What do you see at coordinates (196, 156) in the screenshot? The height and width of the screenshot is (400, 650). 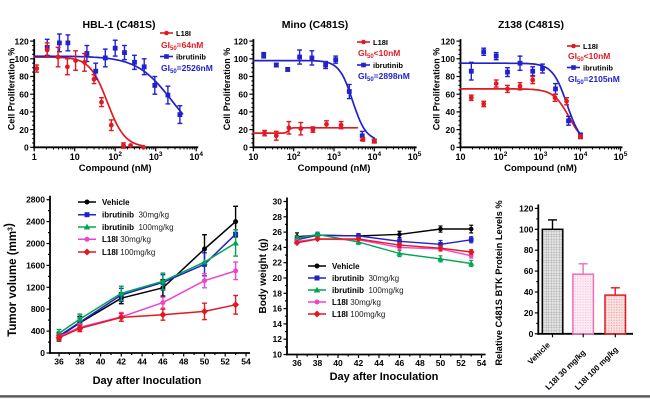 I see `svg-text: 104` at bounding box center [196, 156].